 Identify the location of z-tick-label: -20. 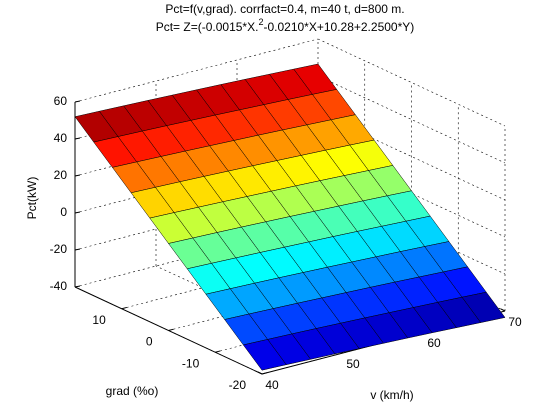
(59, 249).